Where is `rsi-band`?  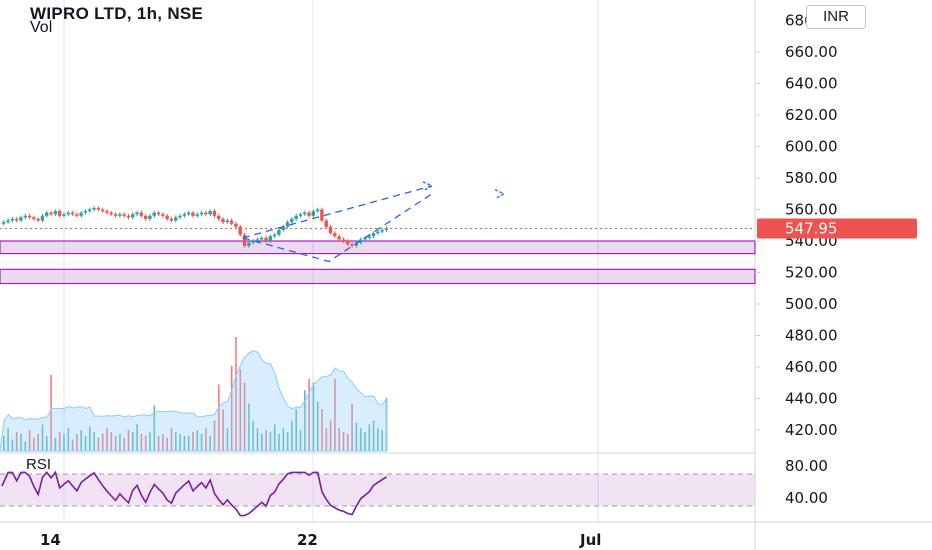 rsi-band is located at coordinates (377, 490).